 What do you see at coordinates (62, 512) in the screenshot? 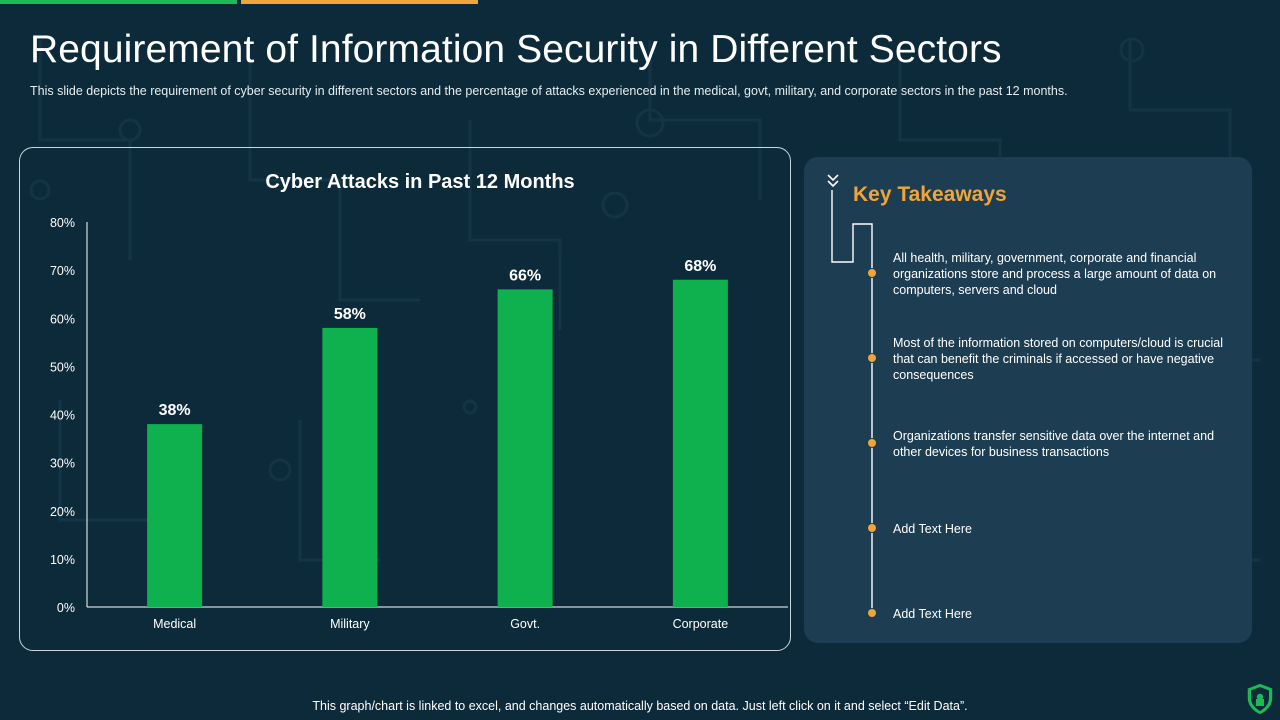
I see `y-tick-label: 20%` at bounding box center [62, 512].